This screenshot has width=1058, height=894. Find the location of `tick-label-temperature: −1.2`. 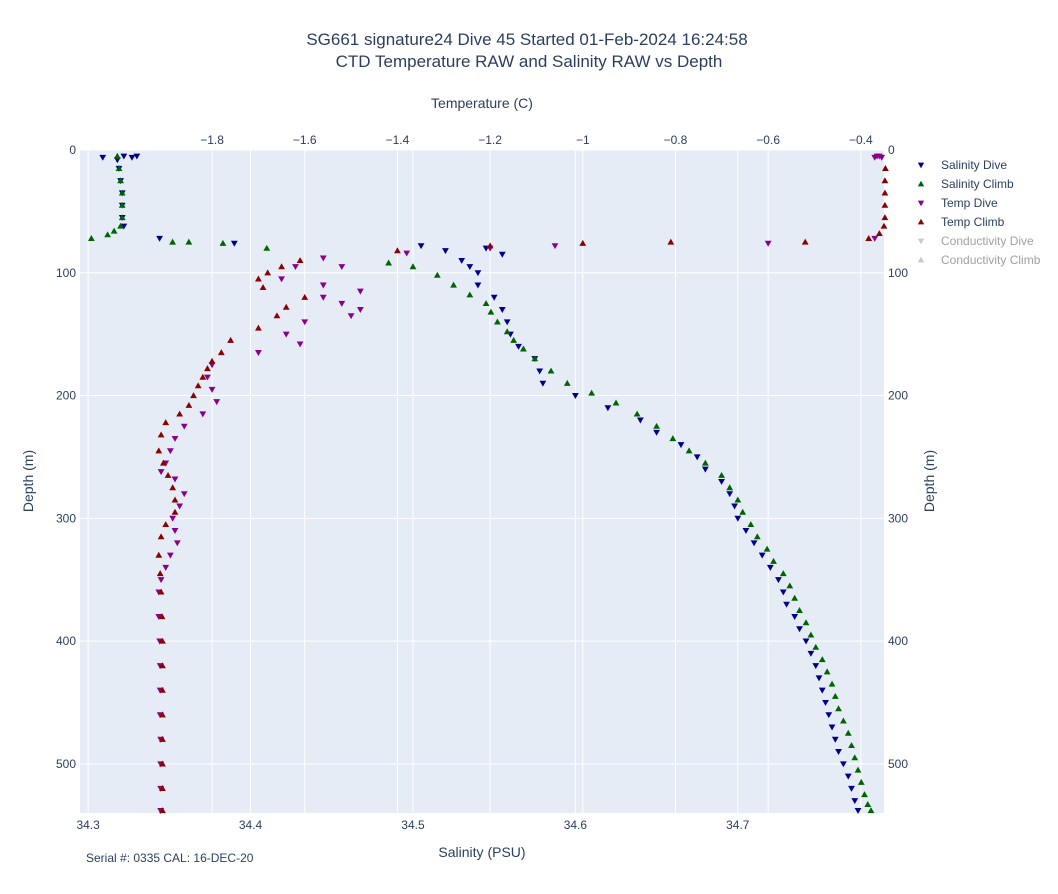

tick-label-temperature: −1.2 is located at coordinates (490, 140).